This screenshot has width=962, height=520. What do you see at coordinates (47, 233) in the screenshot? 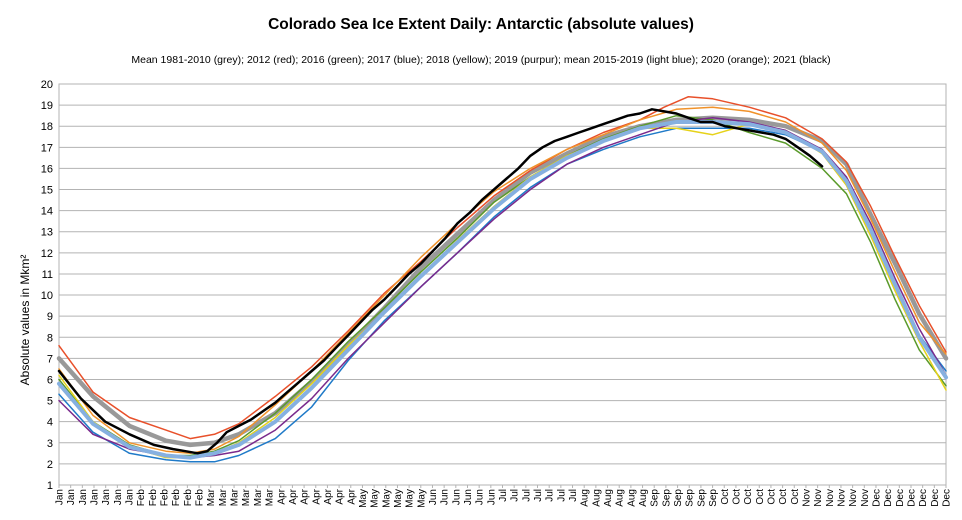
I see `y-tick-label: 13` at bounding box center [47, 233].